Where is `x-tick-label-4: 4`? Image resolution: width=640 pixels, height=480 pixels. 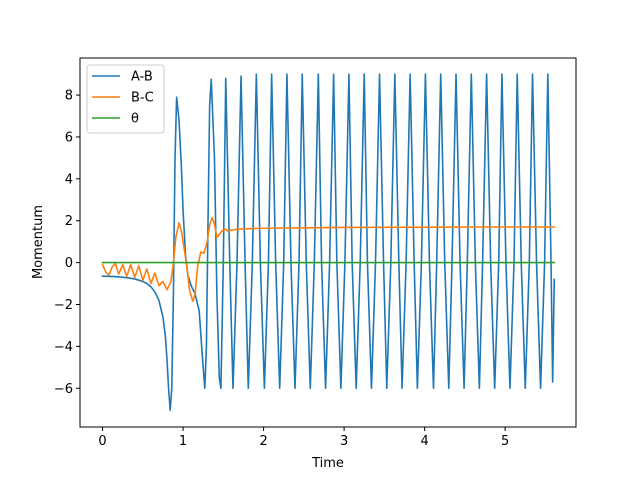
x-tick-label-4: 4 is located at coordinates (424, 441).